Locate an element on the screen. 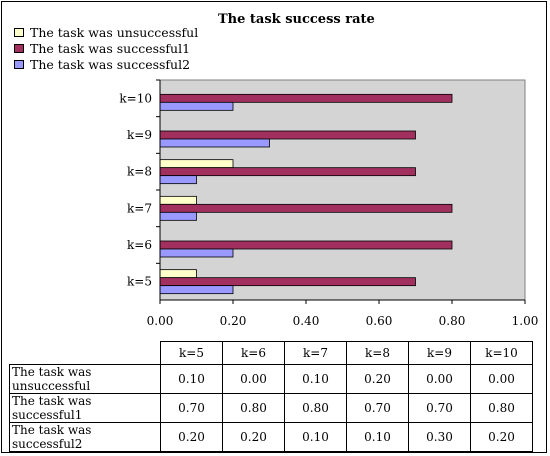  table-header-cell: k=9 is located at coordinates (439, 353).